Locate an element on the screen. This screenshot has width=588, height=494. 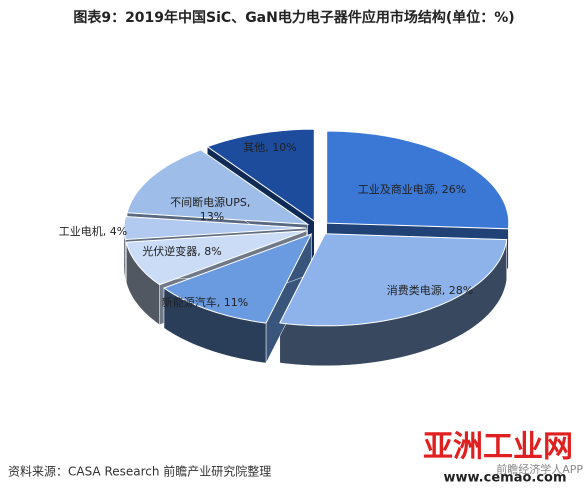
app-watermark: 前瞻经济学人APP is located at coordinates (539, 469).